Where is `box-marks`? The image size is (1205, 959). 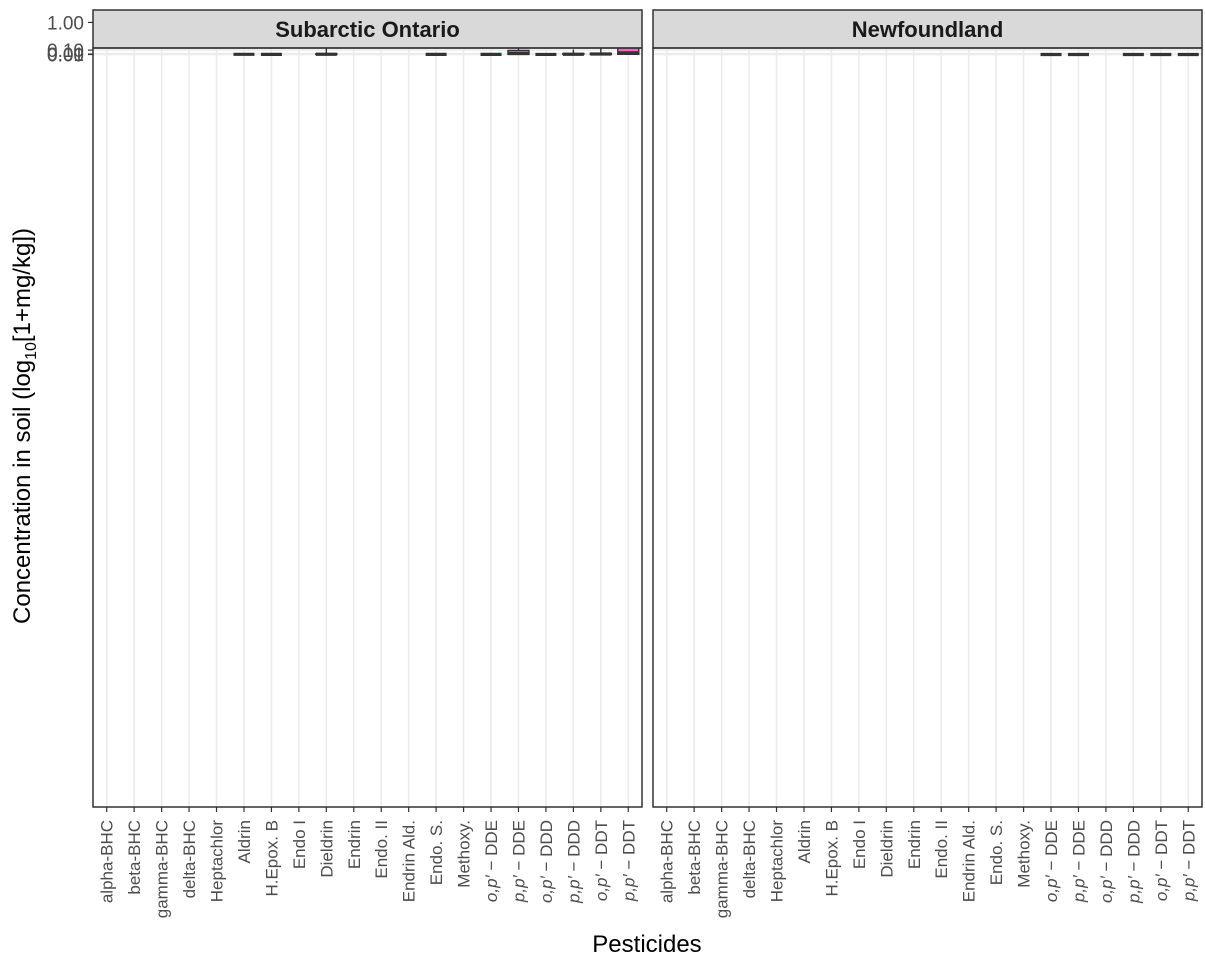
box-marks is located at coordinates (716, 42).